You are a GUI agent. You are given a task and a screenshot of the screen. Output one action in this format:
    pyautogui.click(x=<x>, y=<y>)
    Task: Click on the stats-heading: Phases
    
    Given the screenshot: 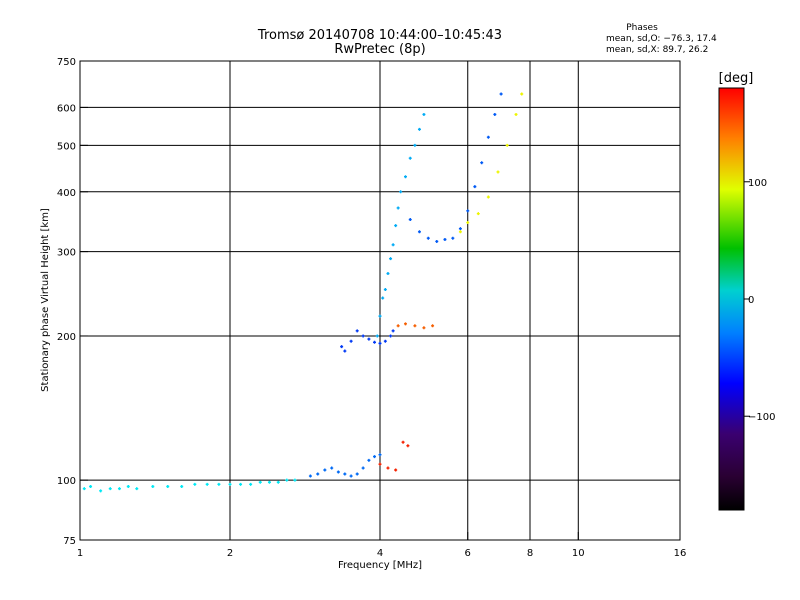 What is the action you would take?
    pyautogui.click(x=642, y=28)
    